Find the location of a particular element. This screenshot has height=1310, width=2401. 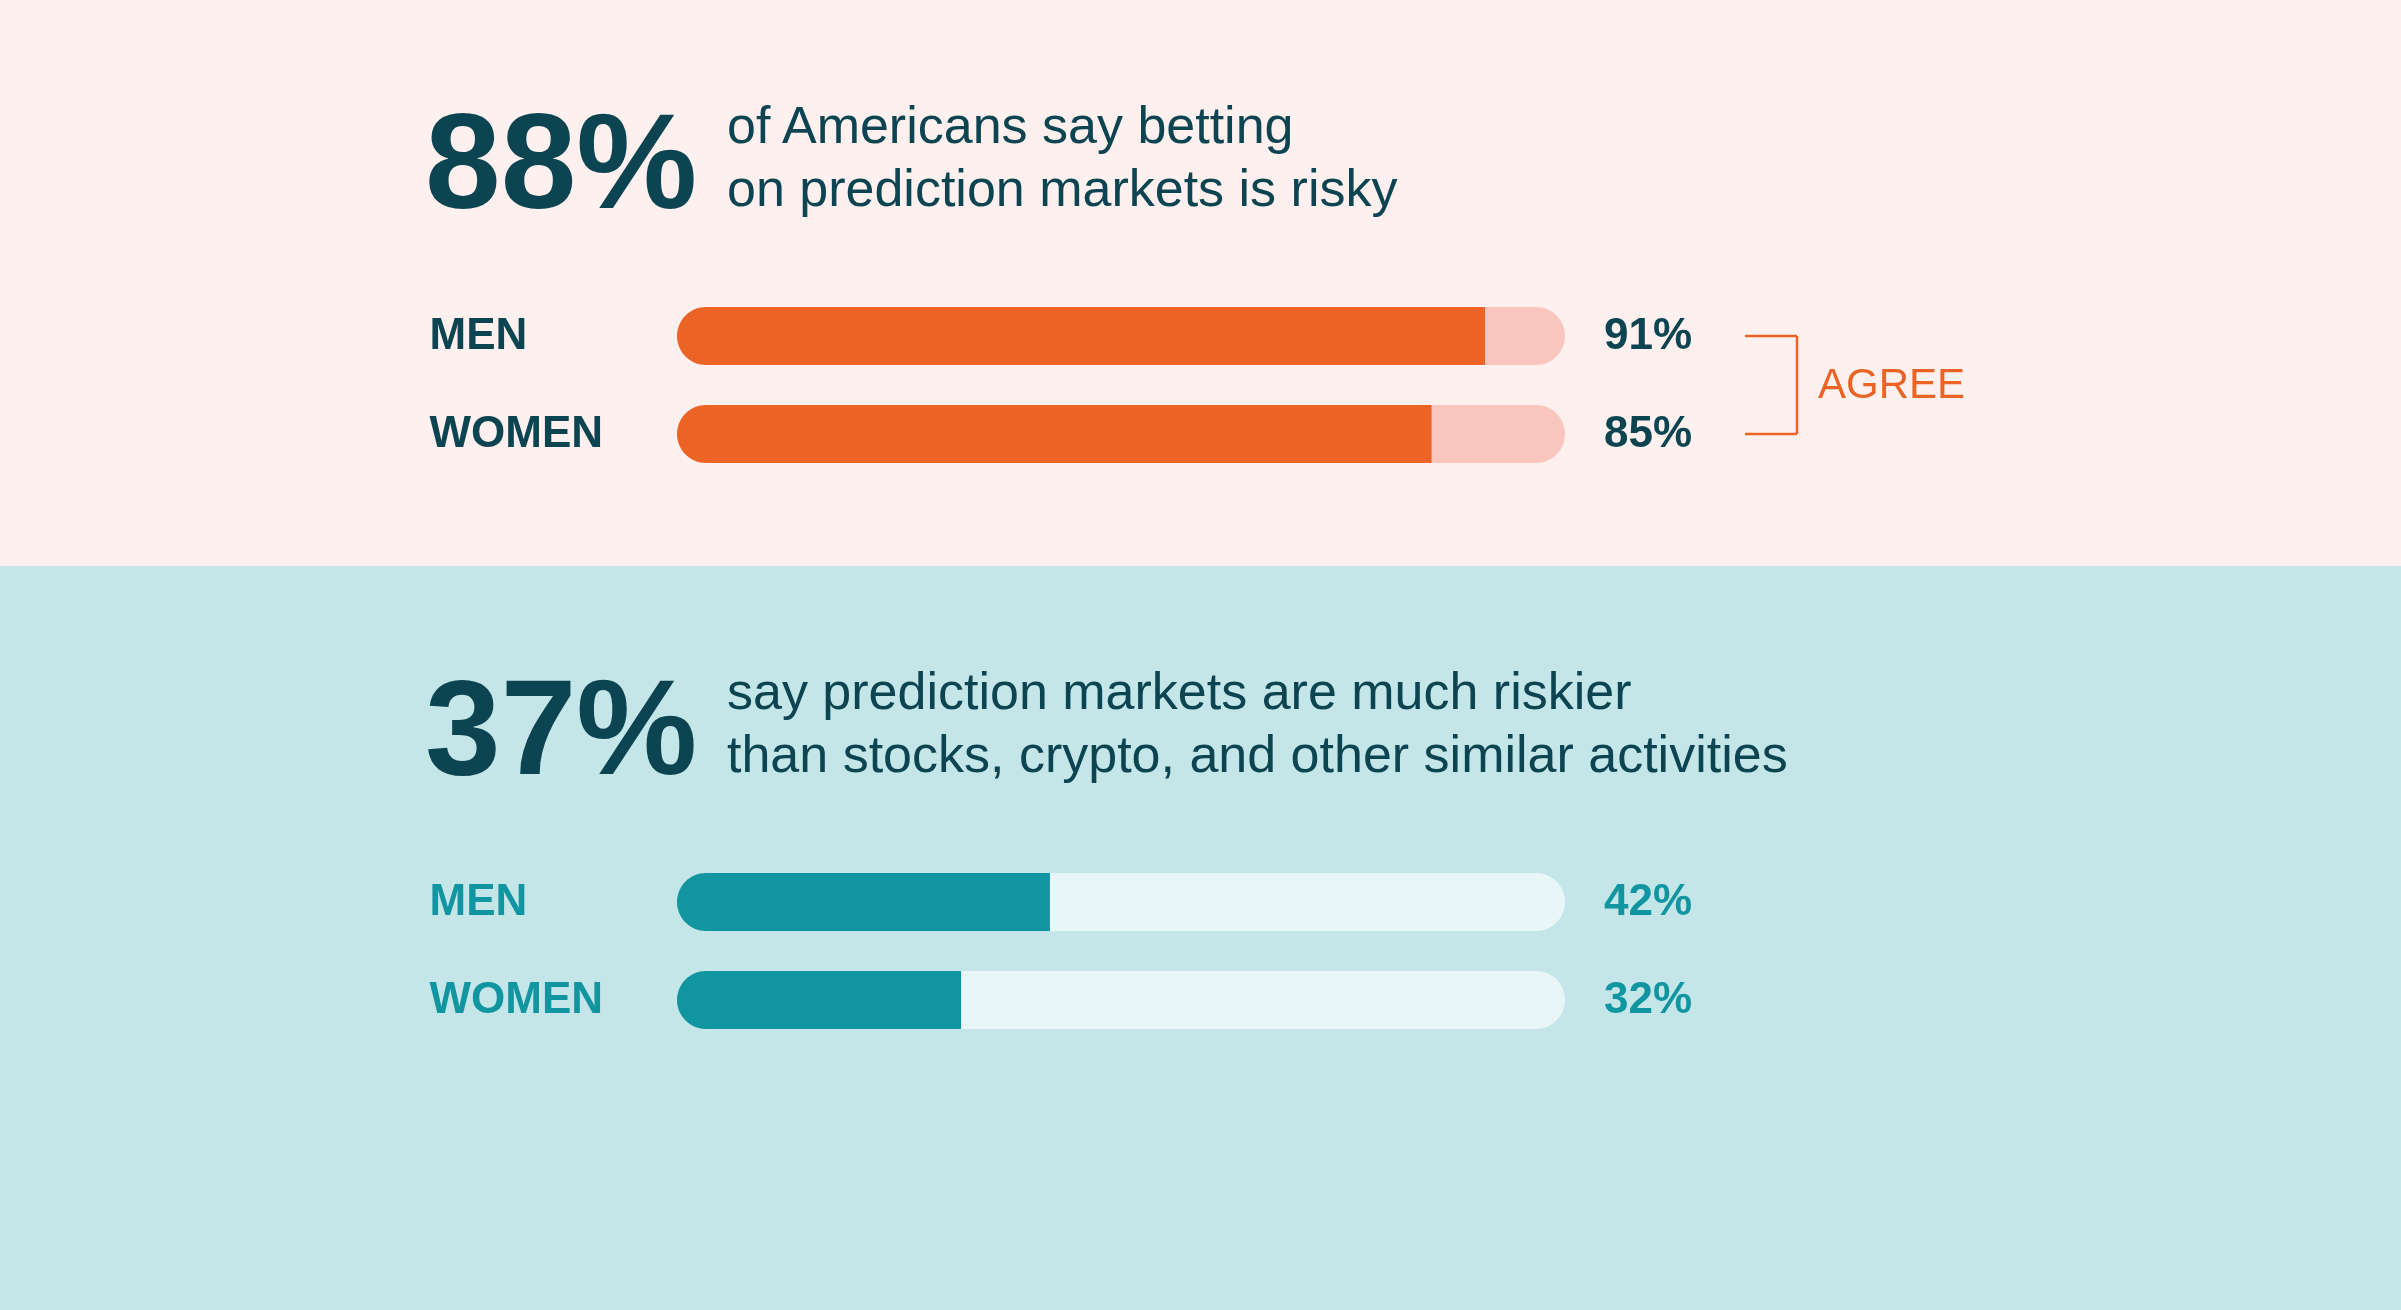

text: AGREE is located at coordinates (1892, 383).